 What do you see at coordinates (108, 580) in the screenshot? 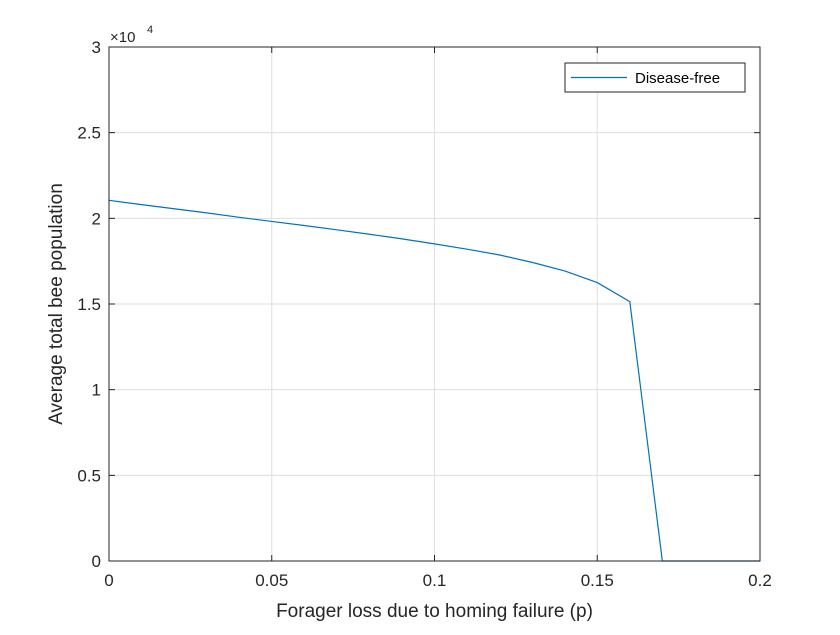
I see `x-tick-label: 0` at bounding box center [108, 580].